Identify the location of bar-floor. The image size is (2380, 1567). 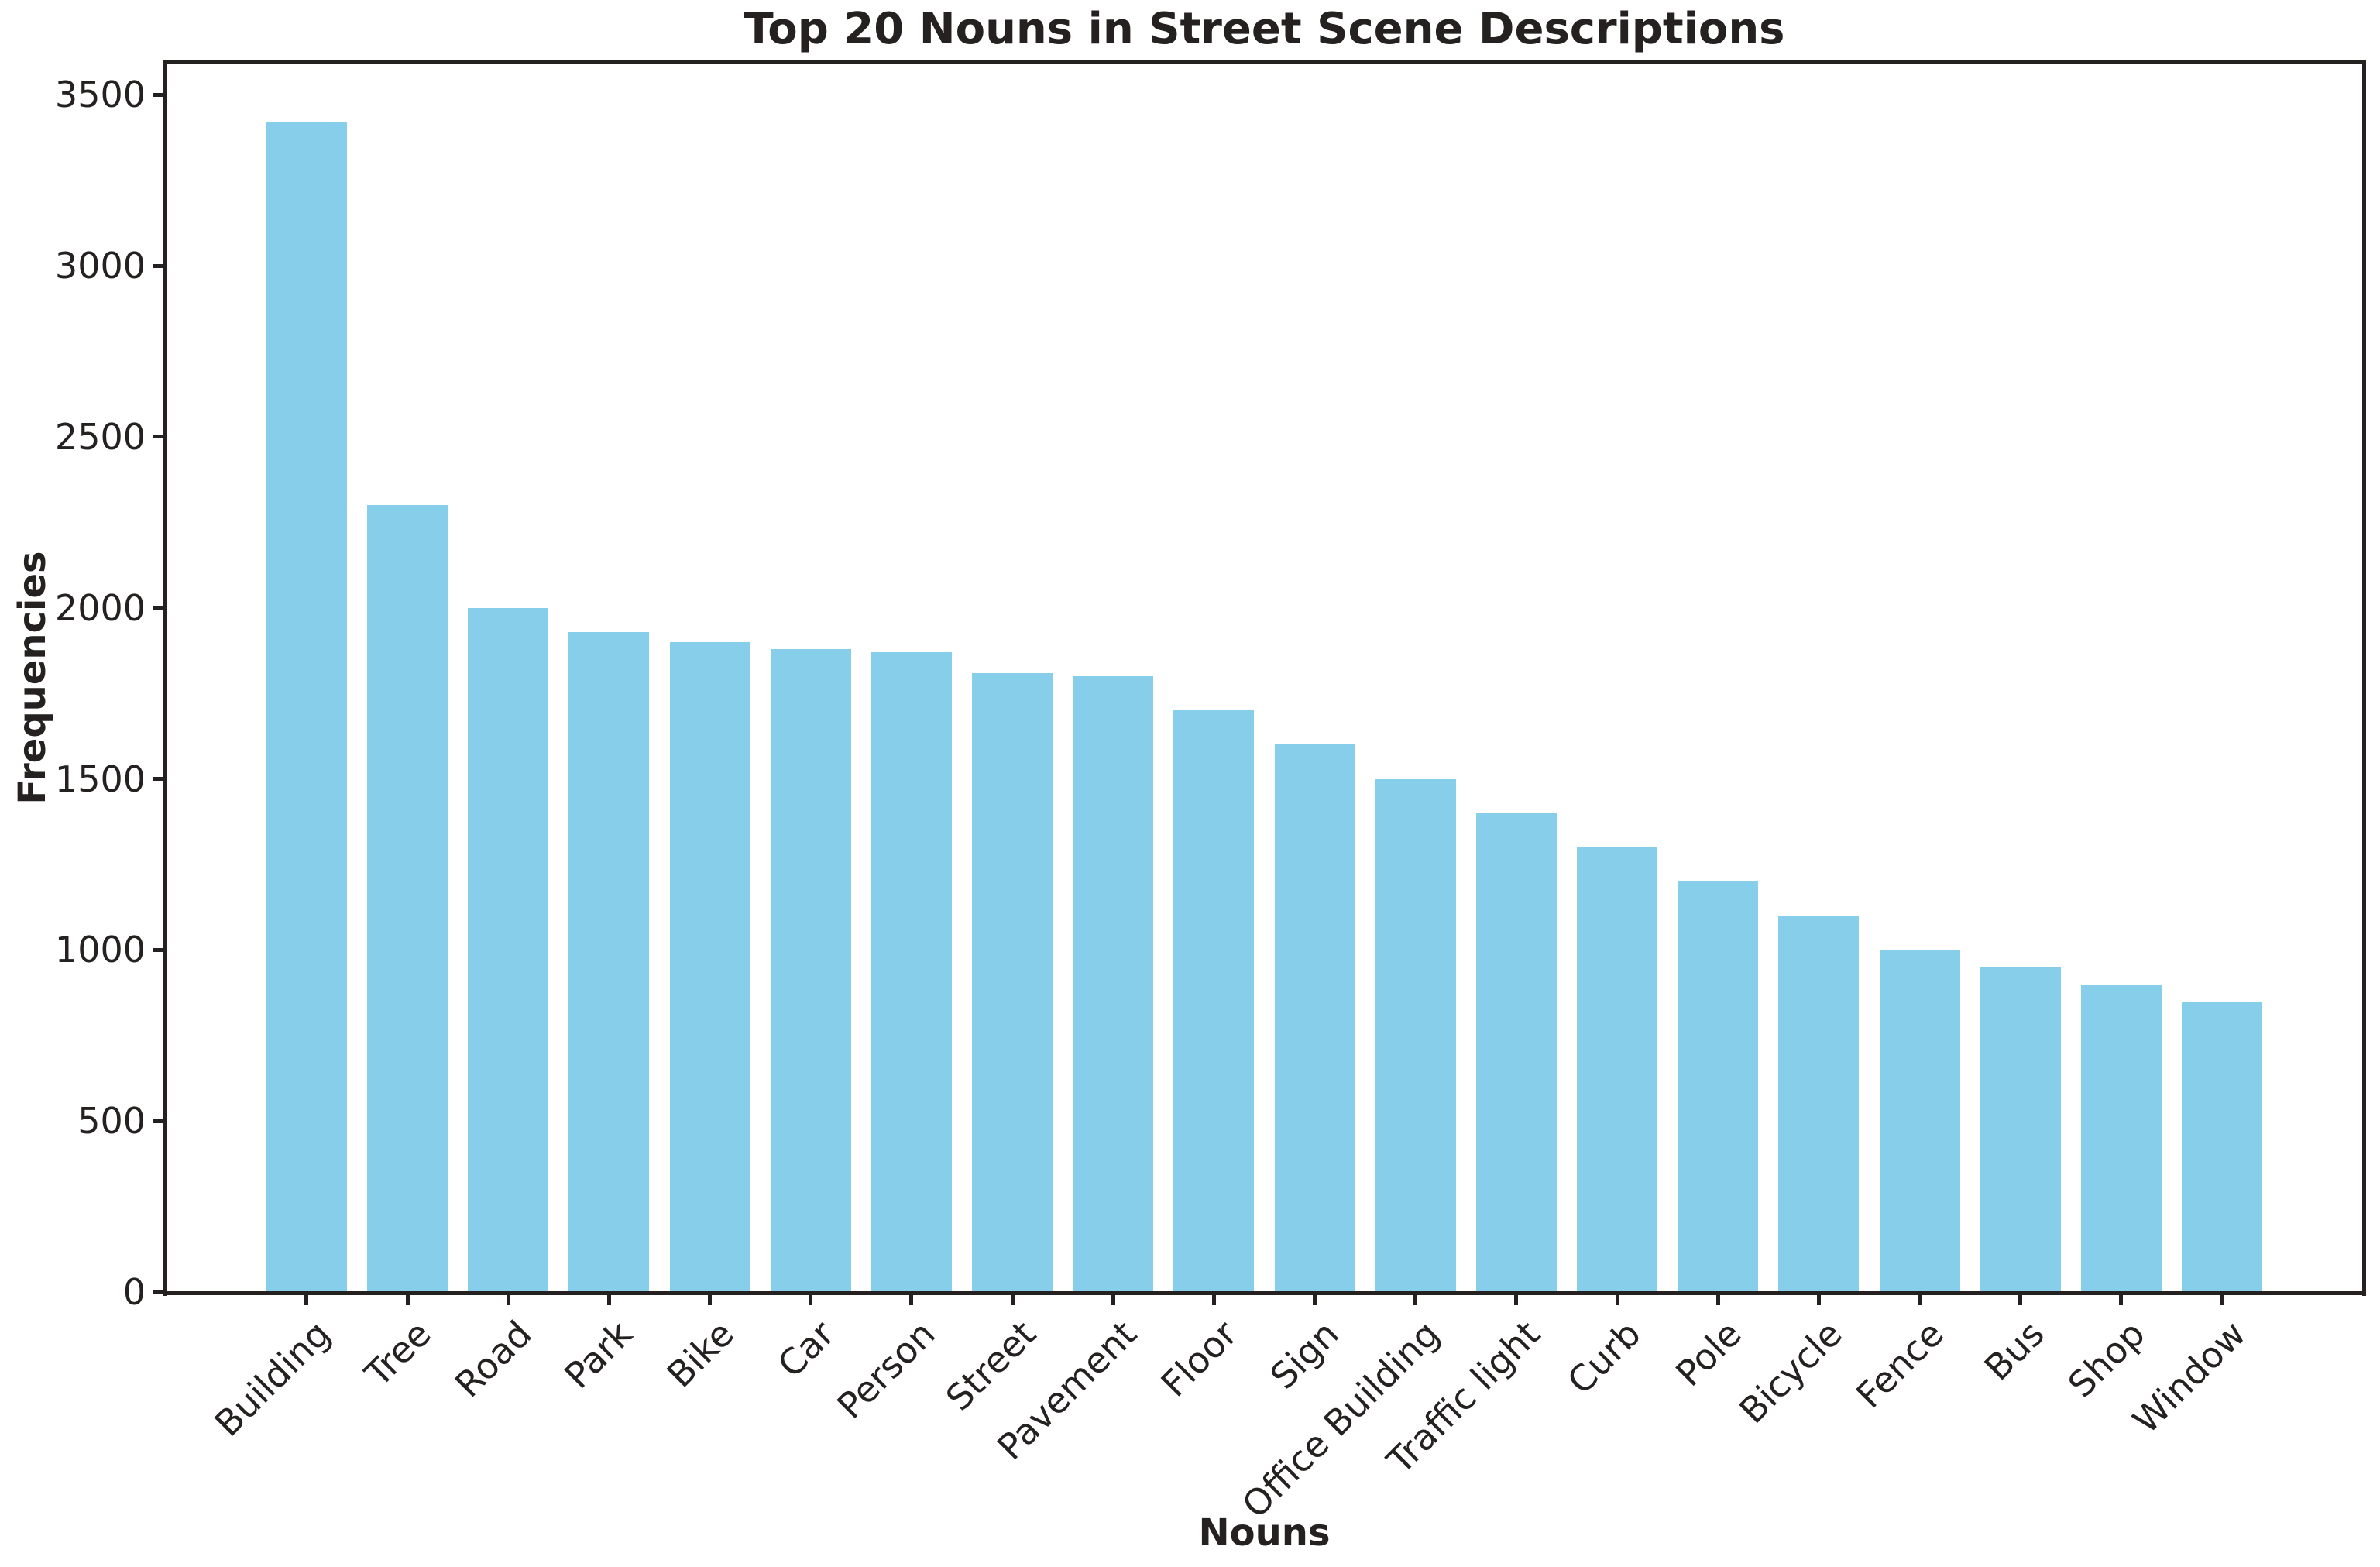
(1214, 1001).